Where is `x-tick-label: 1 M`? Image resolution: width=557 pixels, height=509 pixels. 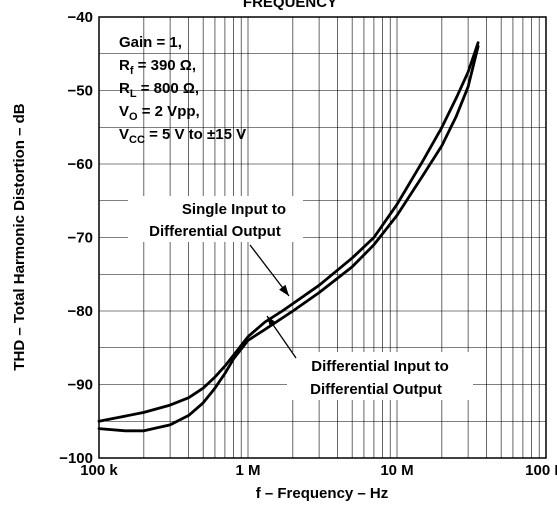 x-tick-label: 1 M is located at coordinates (247, 470).